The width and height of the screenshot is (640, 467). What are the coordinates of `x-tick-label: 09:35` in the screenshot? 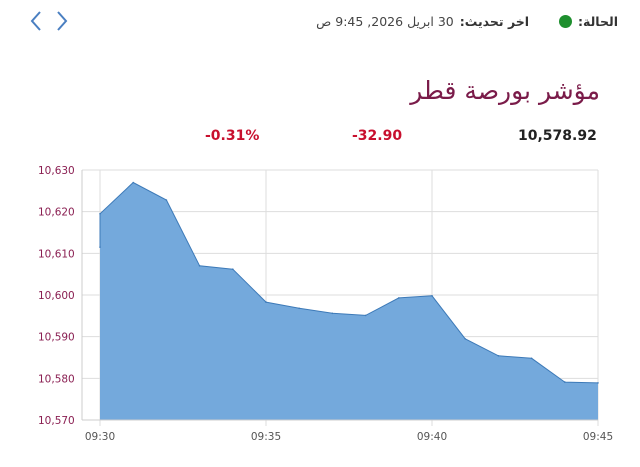 It's located at (266, 437).